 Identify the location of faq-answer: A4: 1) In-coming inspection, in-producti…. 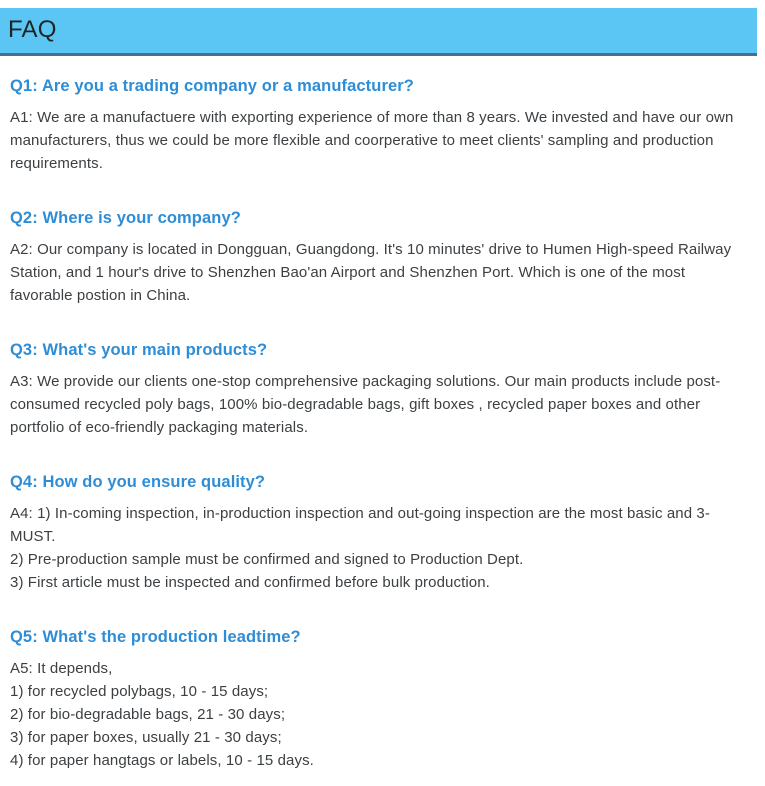
(380, 548).